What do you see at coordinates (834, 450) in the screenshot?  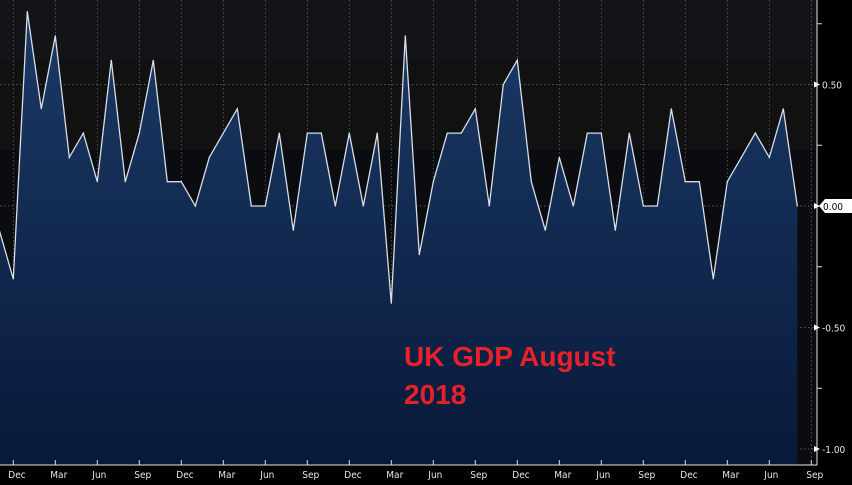 I see `y-tick-label: -1.00` at bounding box center [834, 450].